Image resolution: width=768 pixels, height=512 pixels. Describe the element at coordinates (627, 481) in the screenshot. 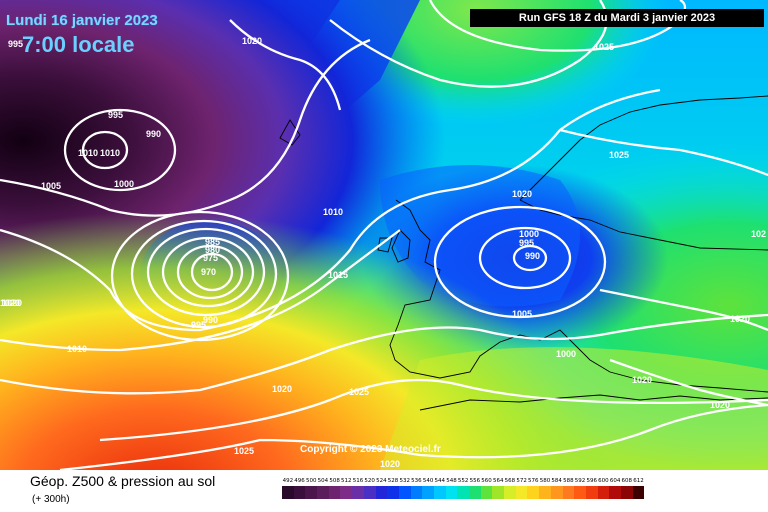

I see `legend-tick-label: 608` at that location.